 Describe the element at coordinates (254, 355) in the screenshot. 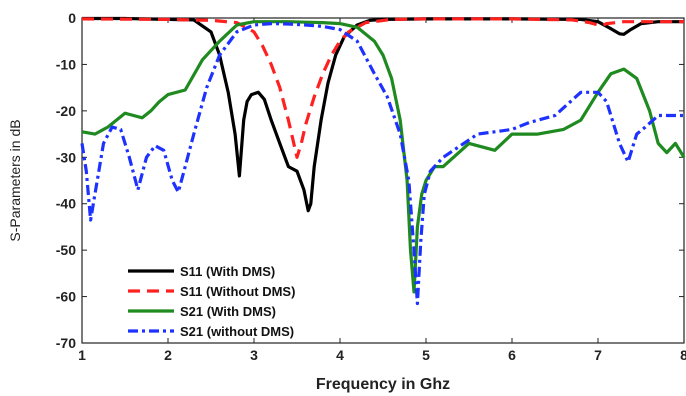

I see `x-tick-label: 3` at that location.